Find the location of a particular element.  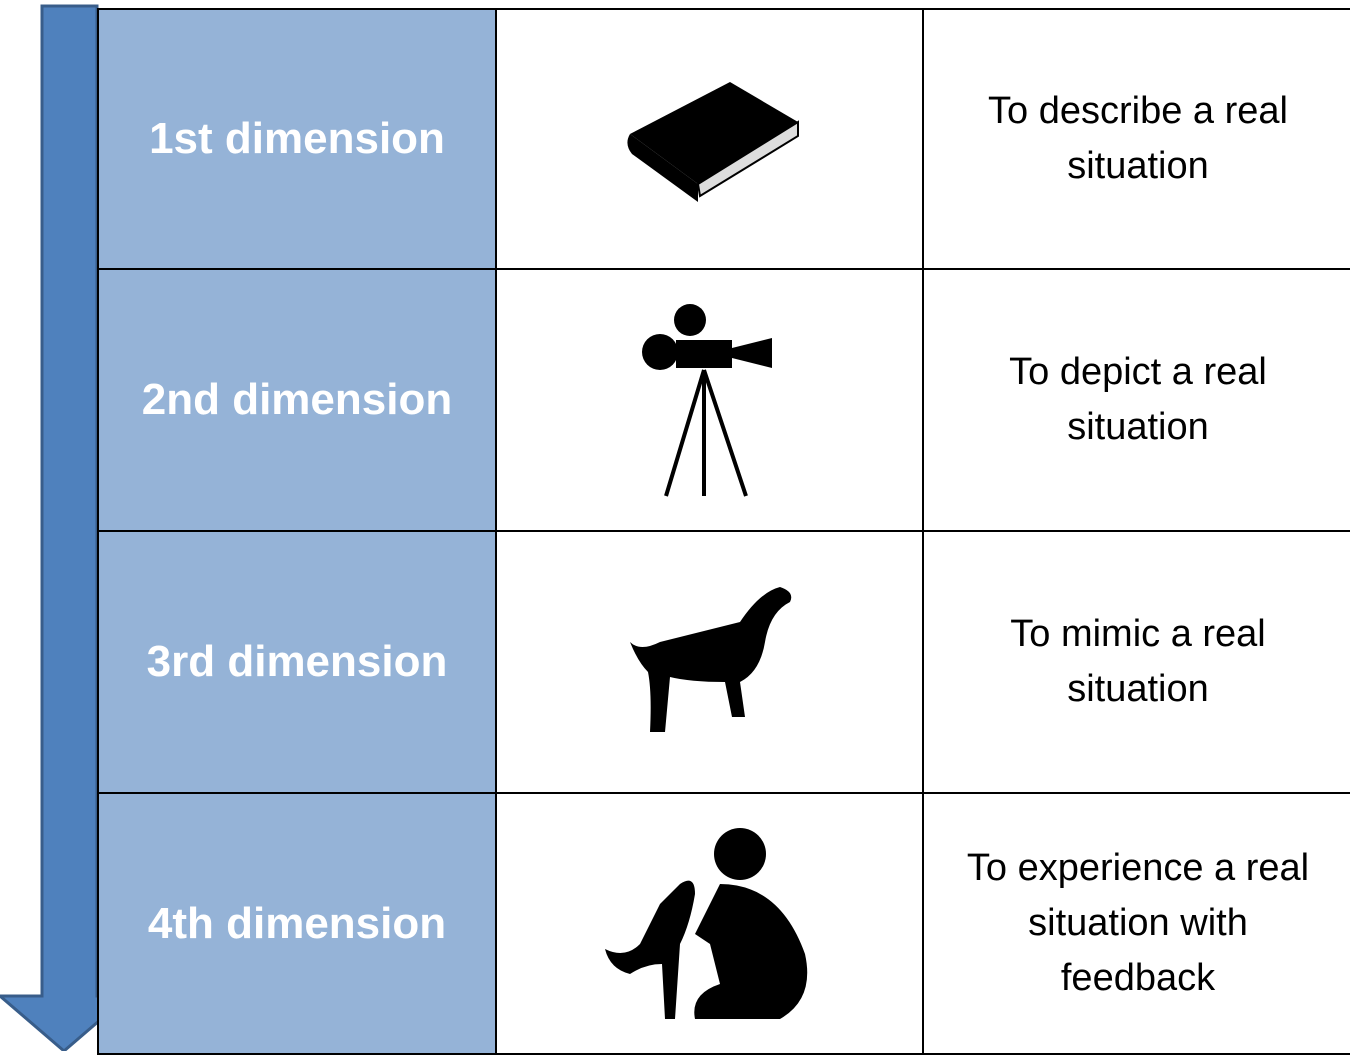

person-dog-icon is located at coordinates (705, 923).